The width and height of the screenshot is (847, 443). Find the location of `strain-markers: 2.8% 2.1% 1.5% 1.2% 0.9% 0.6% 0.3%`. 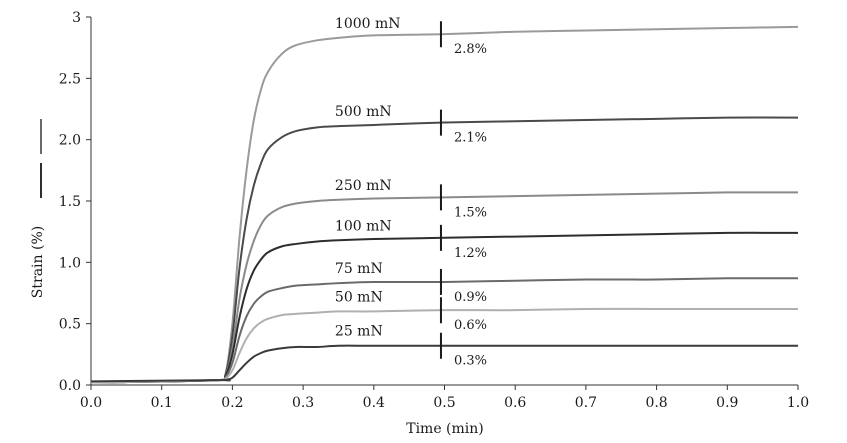

strain-markers: 2.8% 2.1% 1.5% 1.2% 0.9% 0.6% 0.3% is located at coordinates (463, 195).